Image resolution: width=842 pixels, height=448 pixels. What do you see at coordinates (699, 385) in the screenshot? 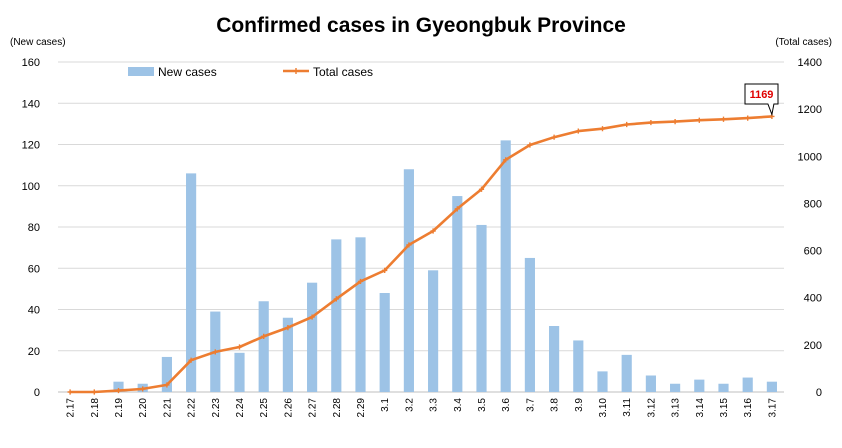
I see `bar-3.14` at bounding box center [699, 385].